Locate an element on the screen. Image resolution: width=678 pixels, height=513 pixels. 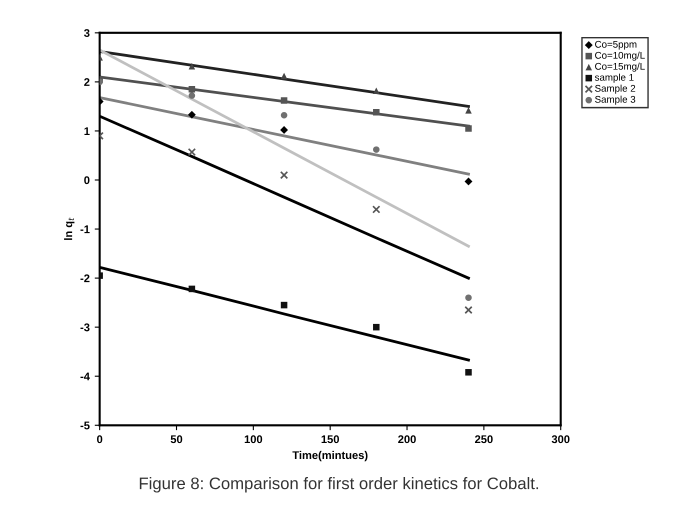
y-tick-label: 3 is located at coordinates (87, 33).